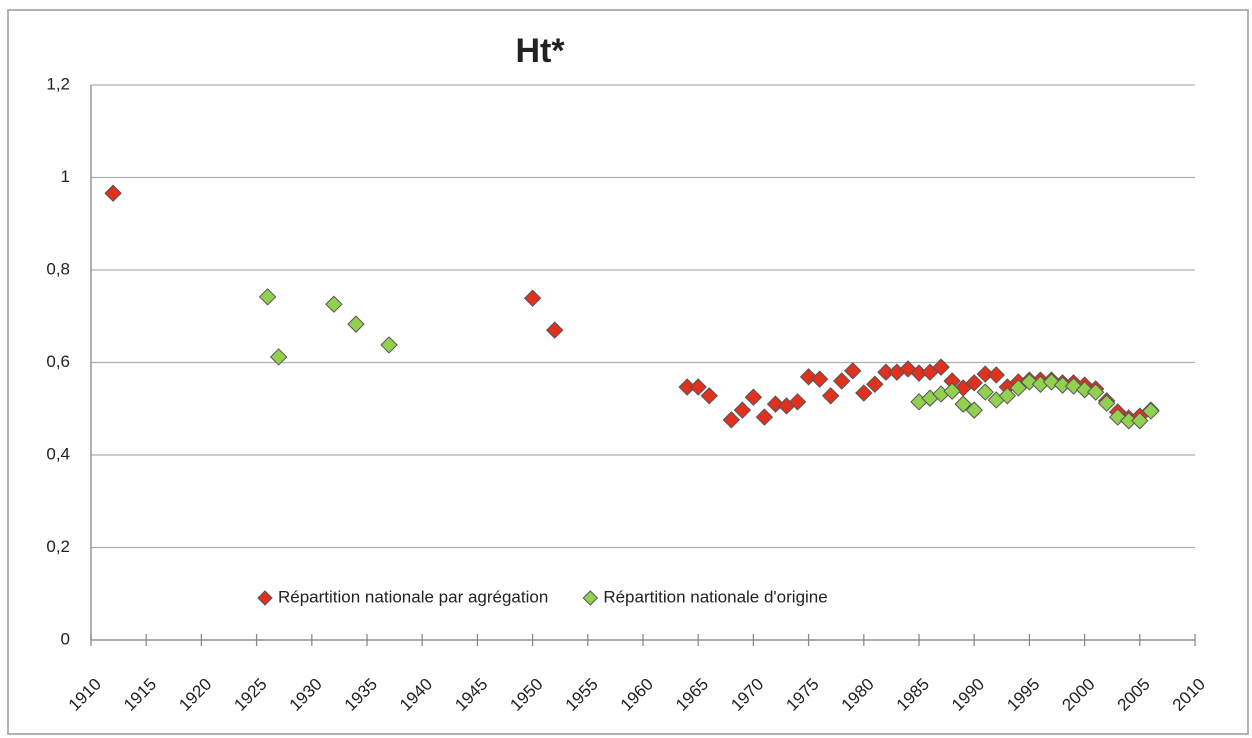 Image resolution: width=1252 pixels, height=738 pixels. Describe the element at coordinates (65, 638) in the screenshot. I see `y-tick-label: 0` at that location.